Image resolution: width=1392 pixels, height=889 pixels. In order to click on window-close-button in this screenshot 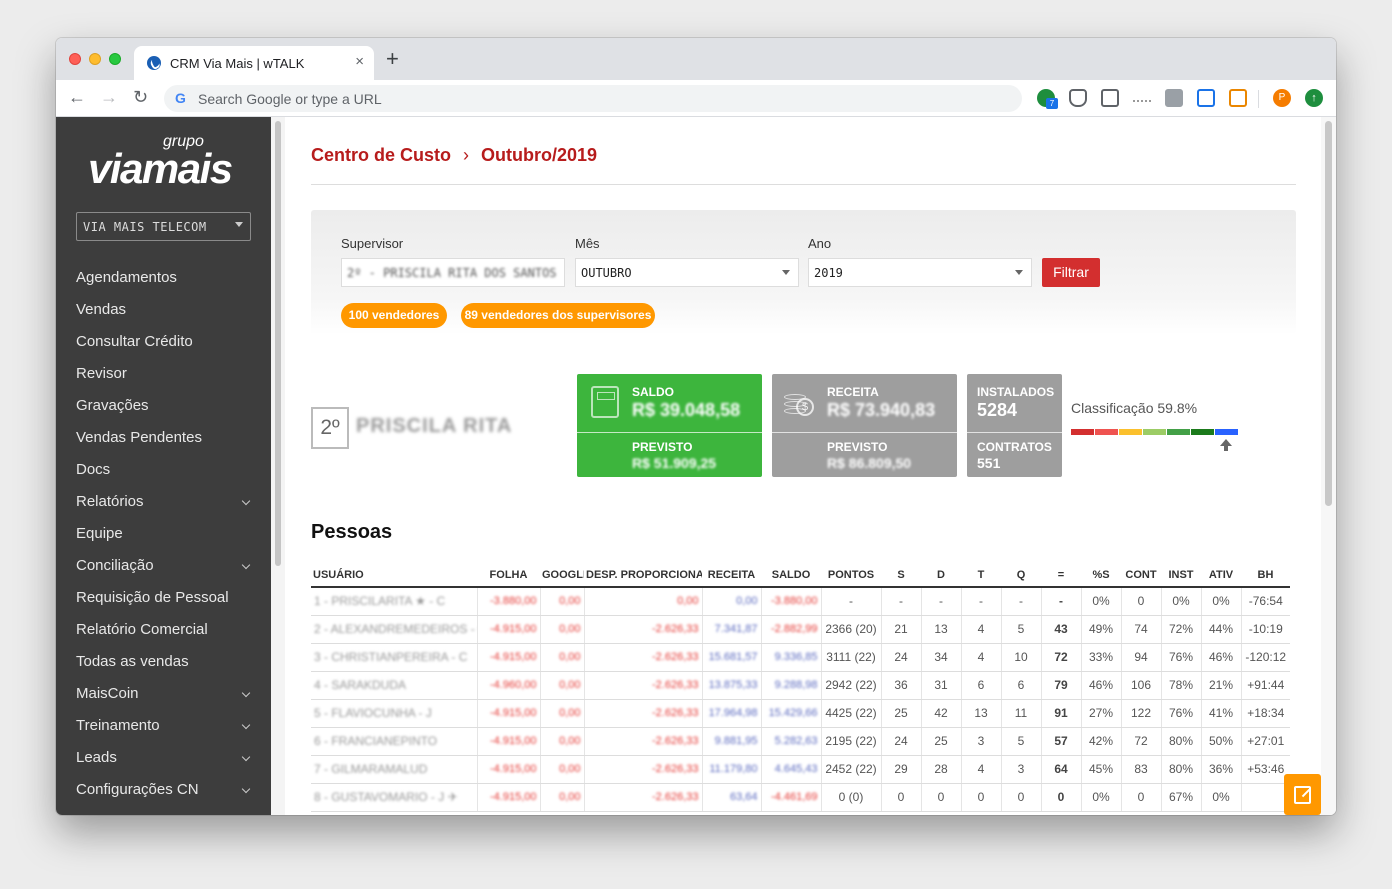, I will do `click(75, 59)`.